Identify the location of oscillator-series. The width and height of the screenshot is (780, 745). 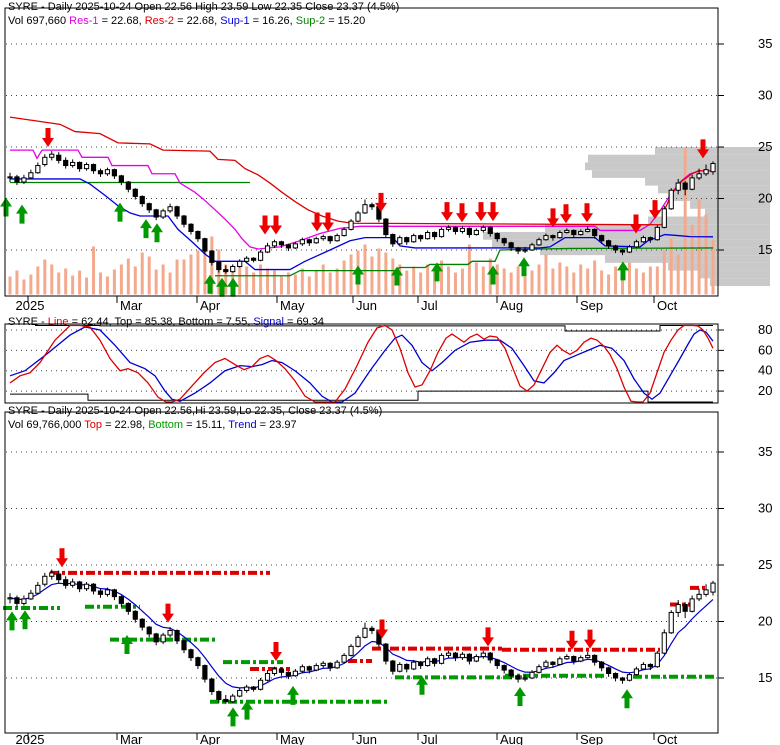
(361, 363).